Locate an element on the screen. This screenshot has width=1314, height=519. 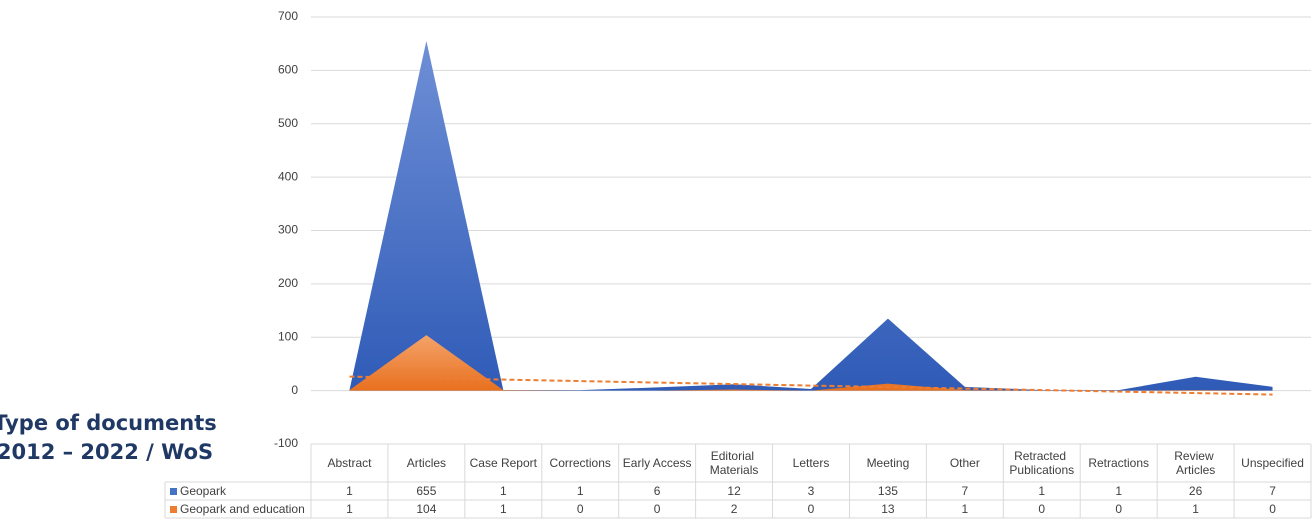
legend-label: Geopark and education is located at coordinates (242, 509).